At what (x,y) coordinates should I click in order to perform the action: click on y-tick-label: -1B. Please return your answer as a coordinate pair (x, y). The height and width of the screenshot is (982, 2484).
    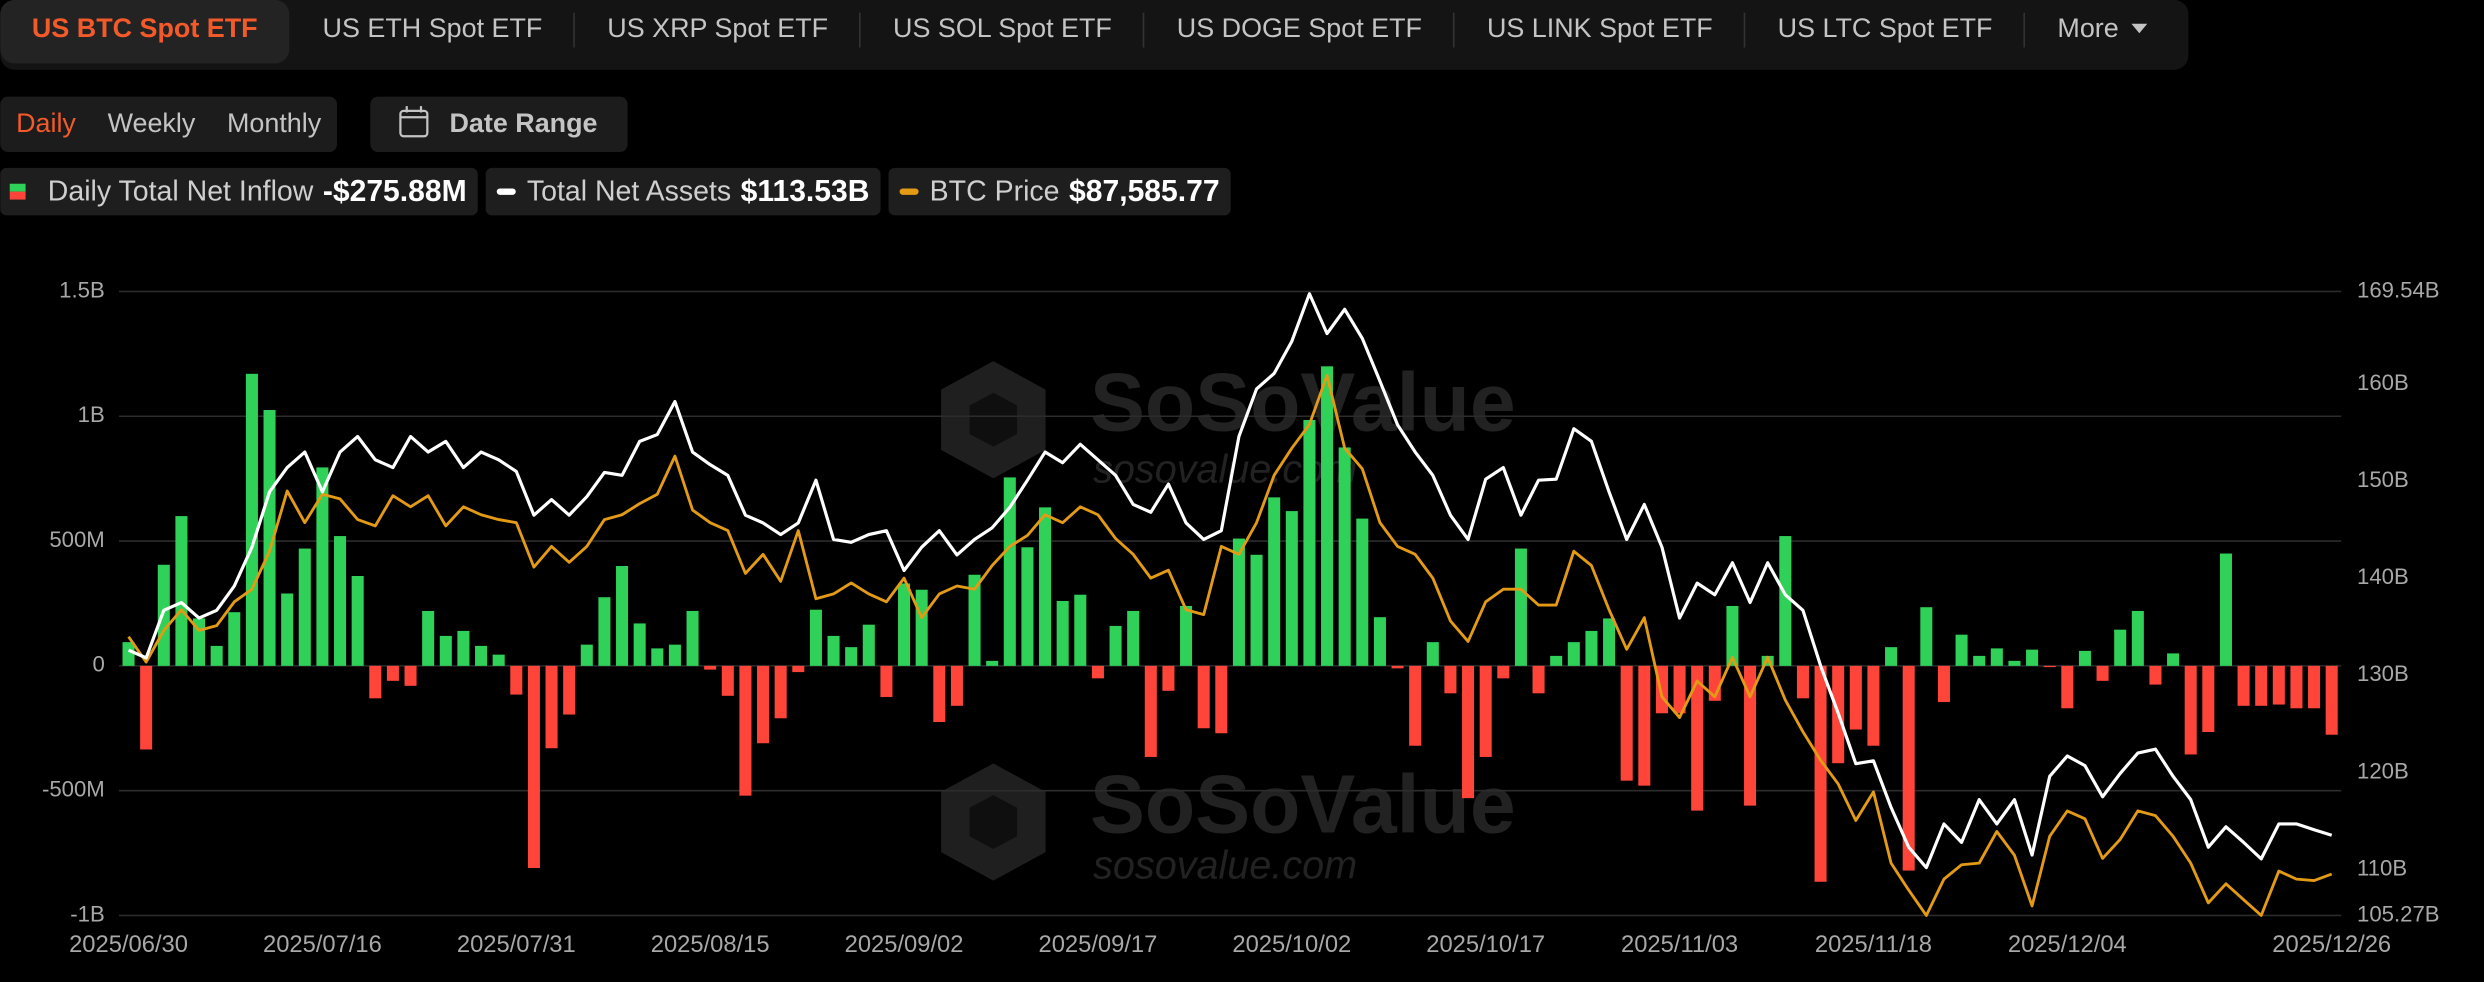
    Looking at the image, I should click on (87, 913).